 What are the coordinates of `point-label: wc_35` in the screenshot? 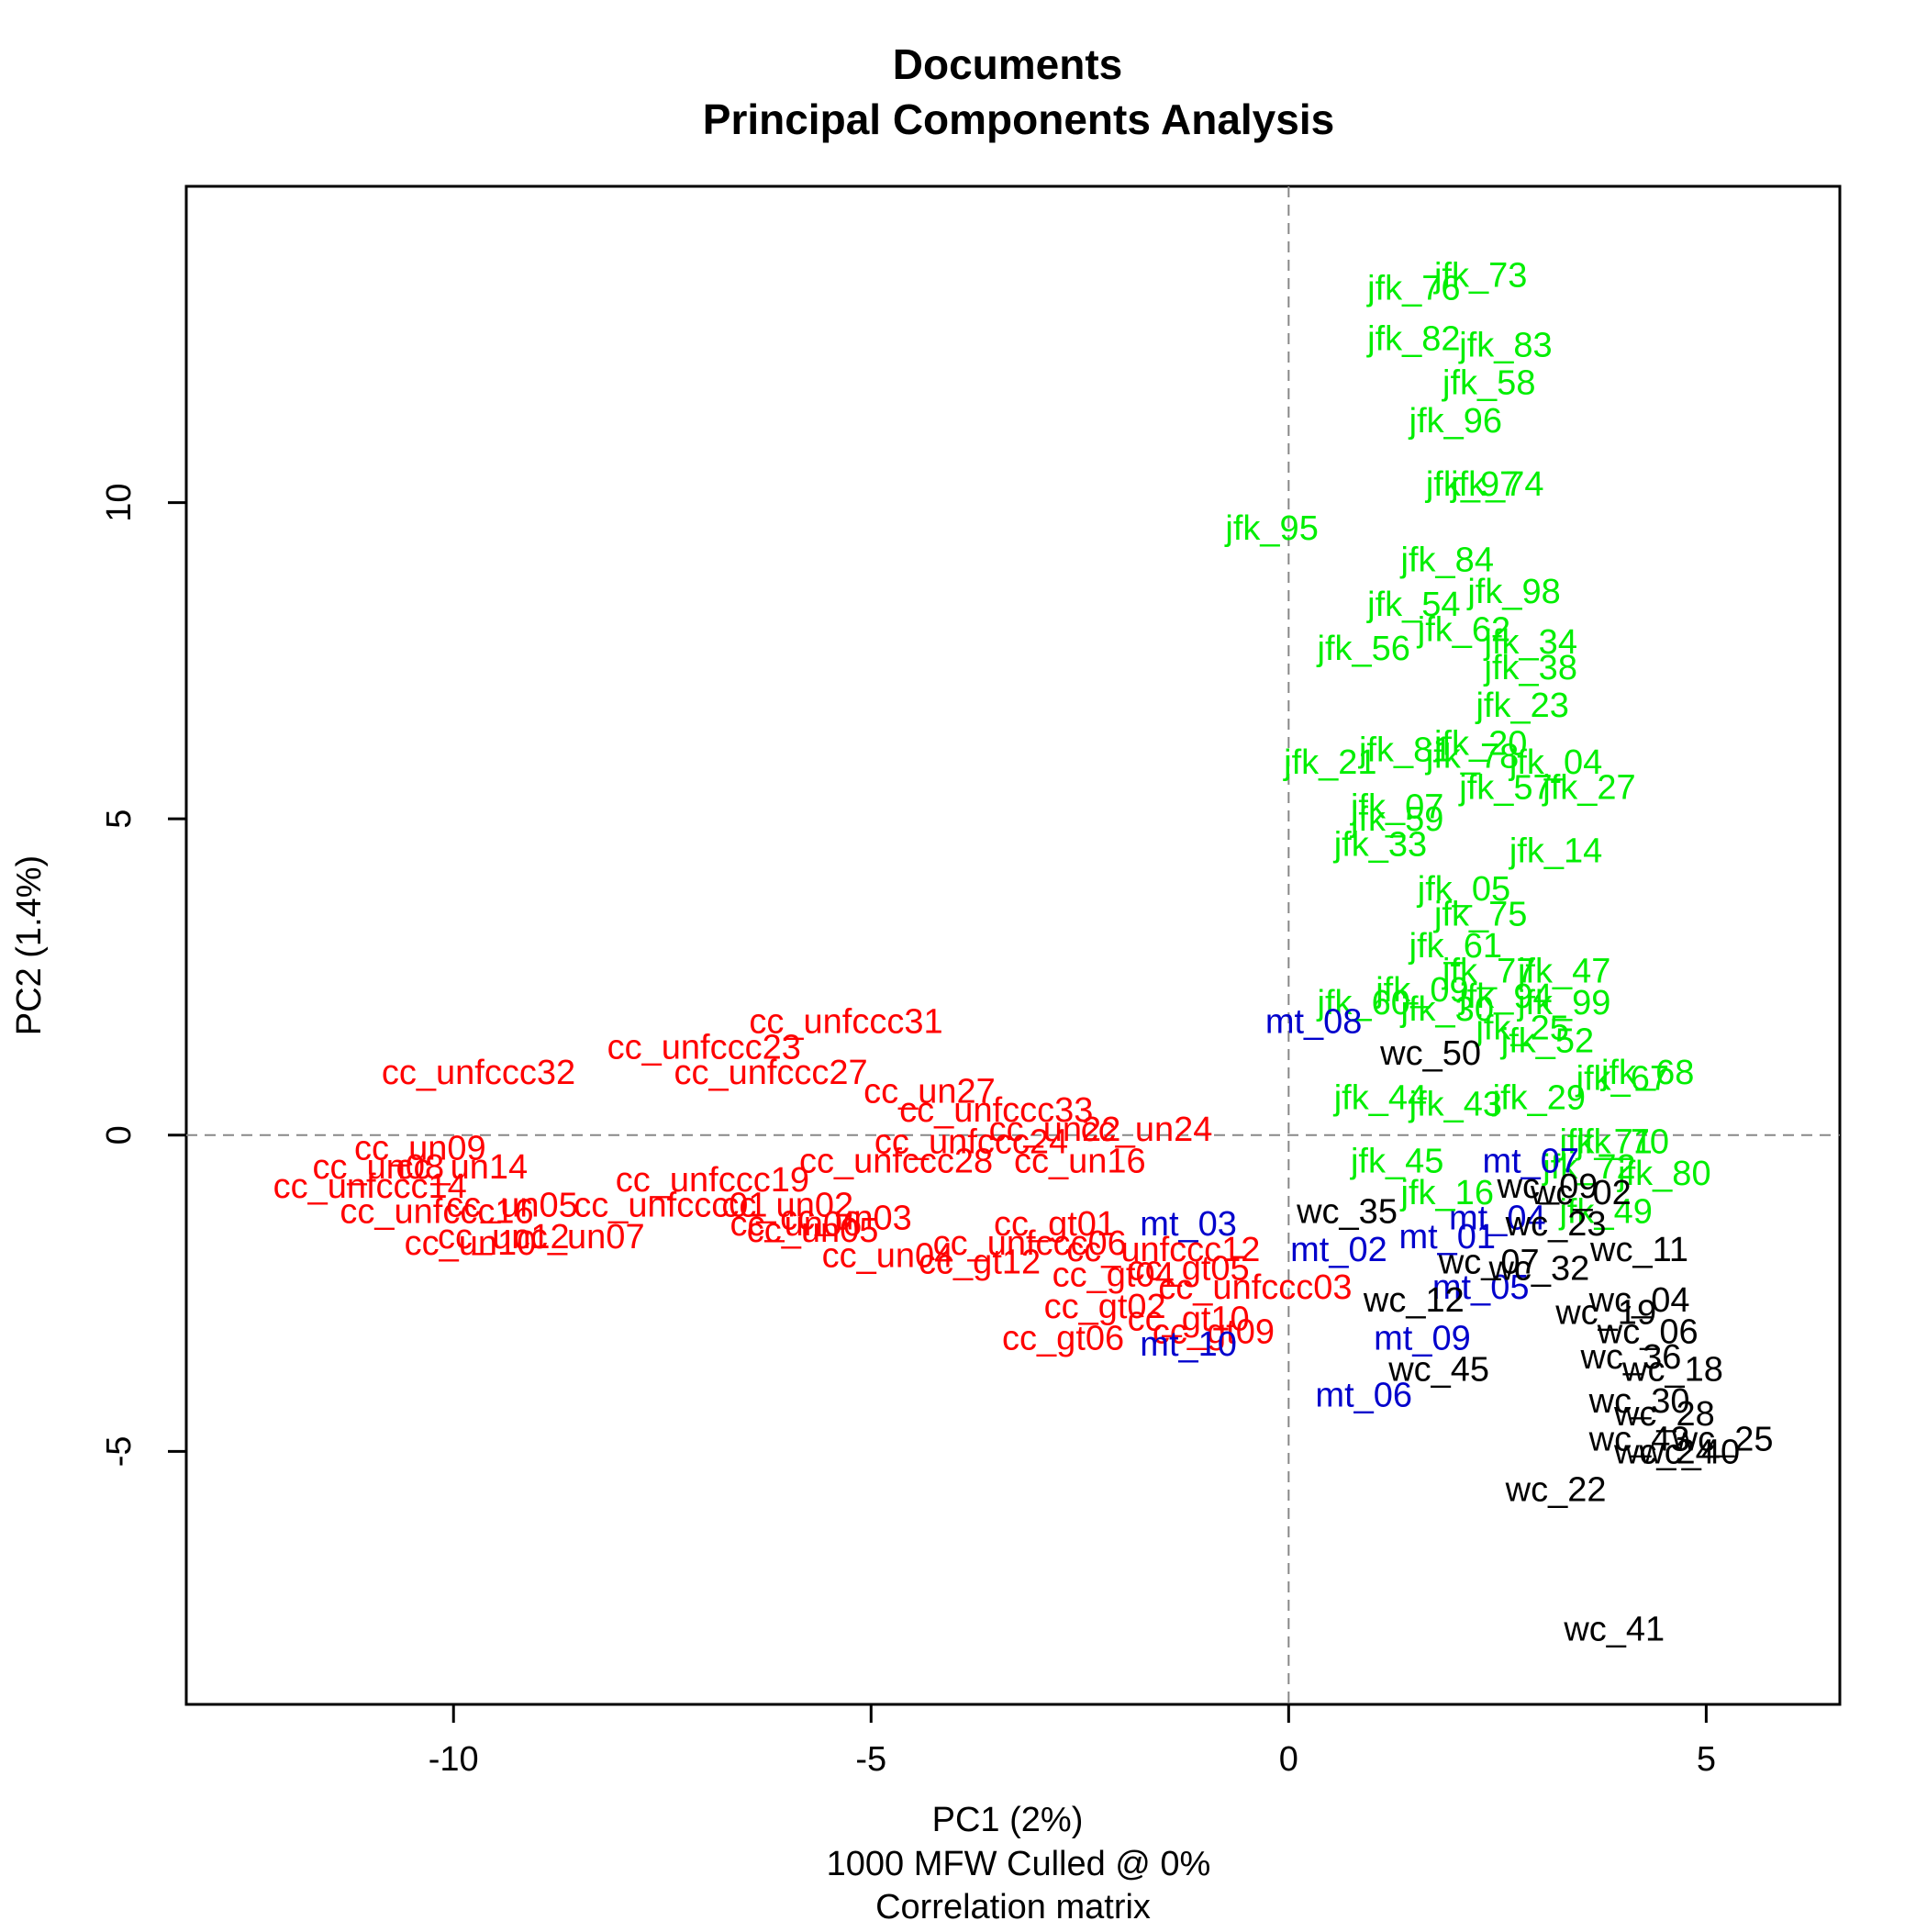 It's located at (1347, 1211).